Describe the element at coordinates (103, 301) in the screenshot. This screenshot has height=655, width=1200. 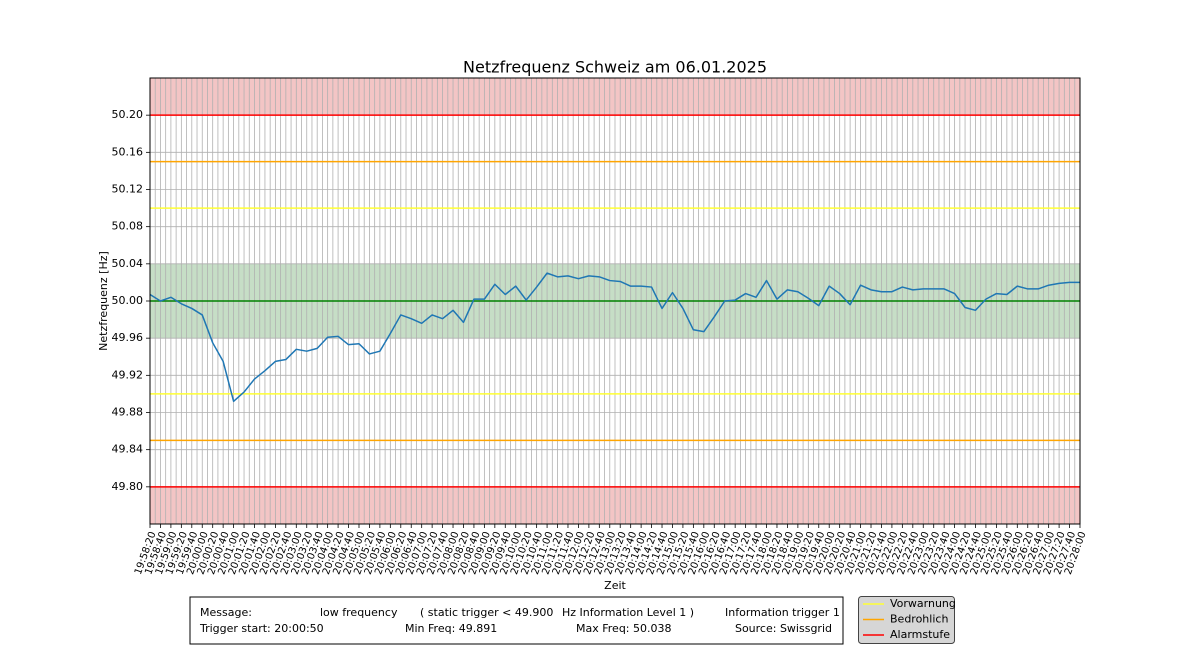
I see `y-axis-label: Netzfrequenz [Hz]` at that location.